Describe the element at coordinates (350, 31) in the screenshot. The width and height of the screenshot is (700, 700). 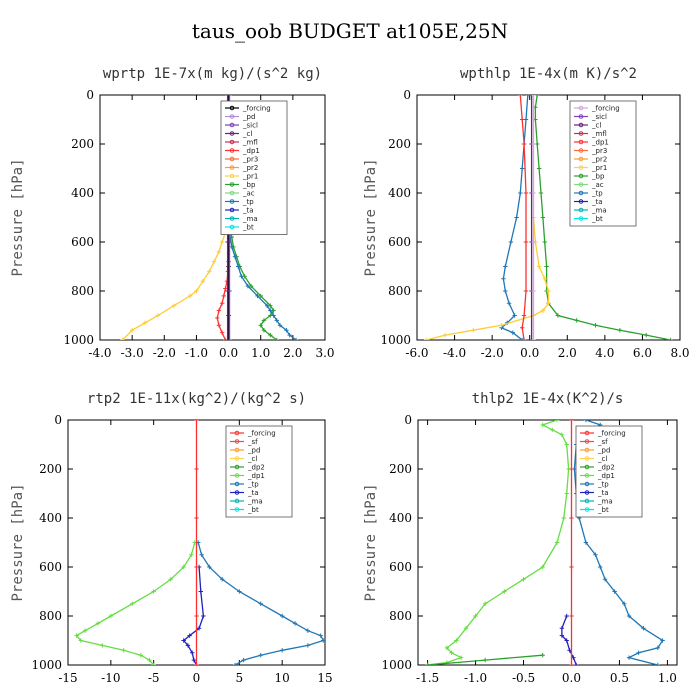
I see `figure-title: taus_oob BUDGET at105E,25N` at that location.